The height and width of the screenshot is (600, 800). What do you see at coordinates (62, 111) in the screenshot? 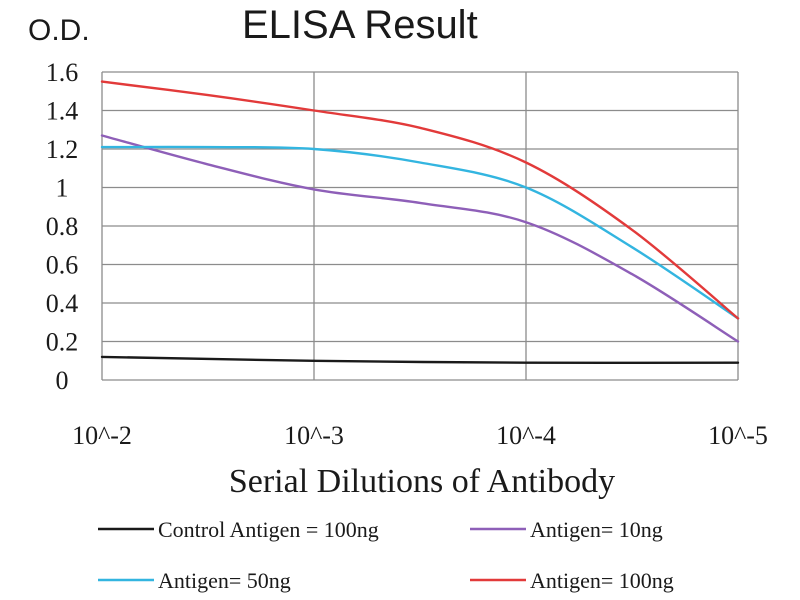
I see `y-tick-label: 1.4` at bounding box center [62, 111].